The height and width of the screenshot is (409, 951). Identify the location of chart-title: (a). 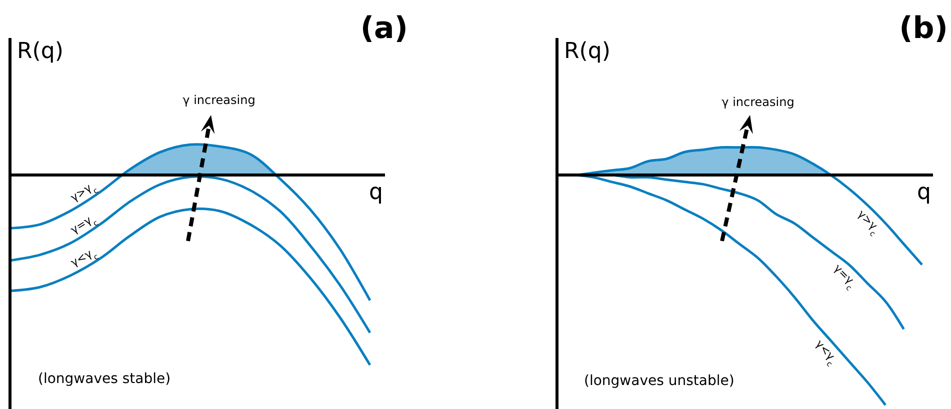
(384, 28).